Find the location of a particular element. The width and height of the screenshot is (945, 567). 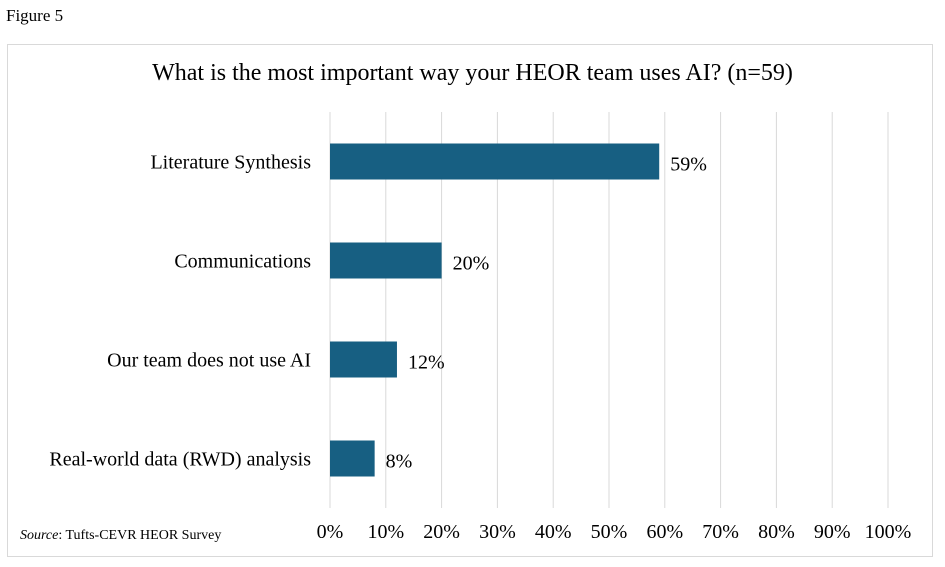

x-tick-label: 20% is located at coordinates (441, 532).